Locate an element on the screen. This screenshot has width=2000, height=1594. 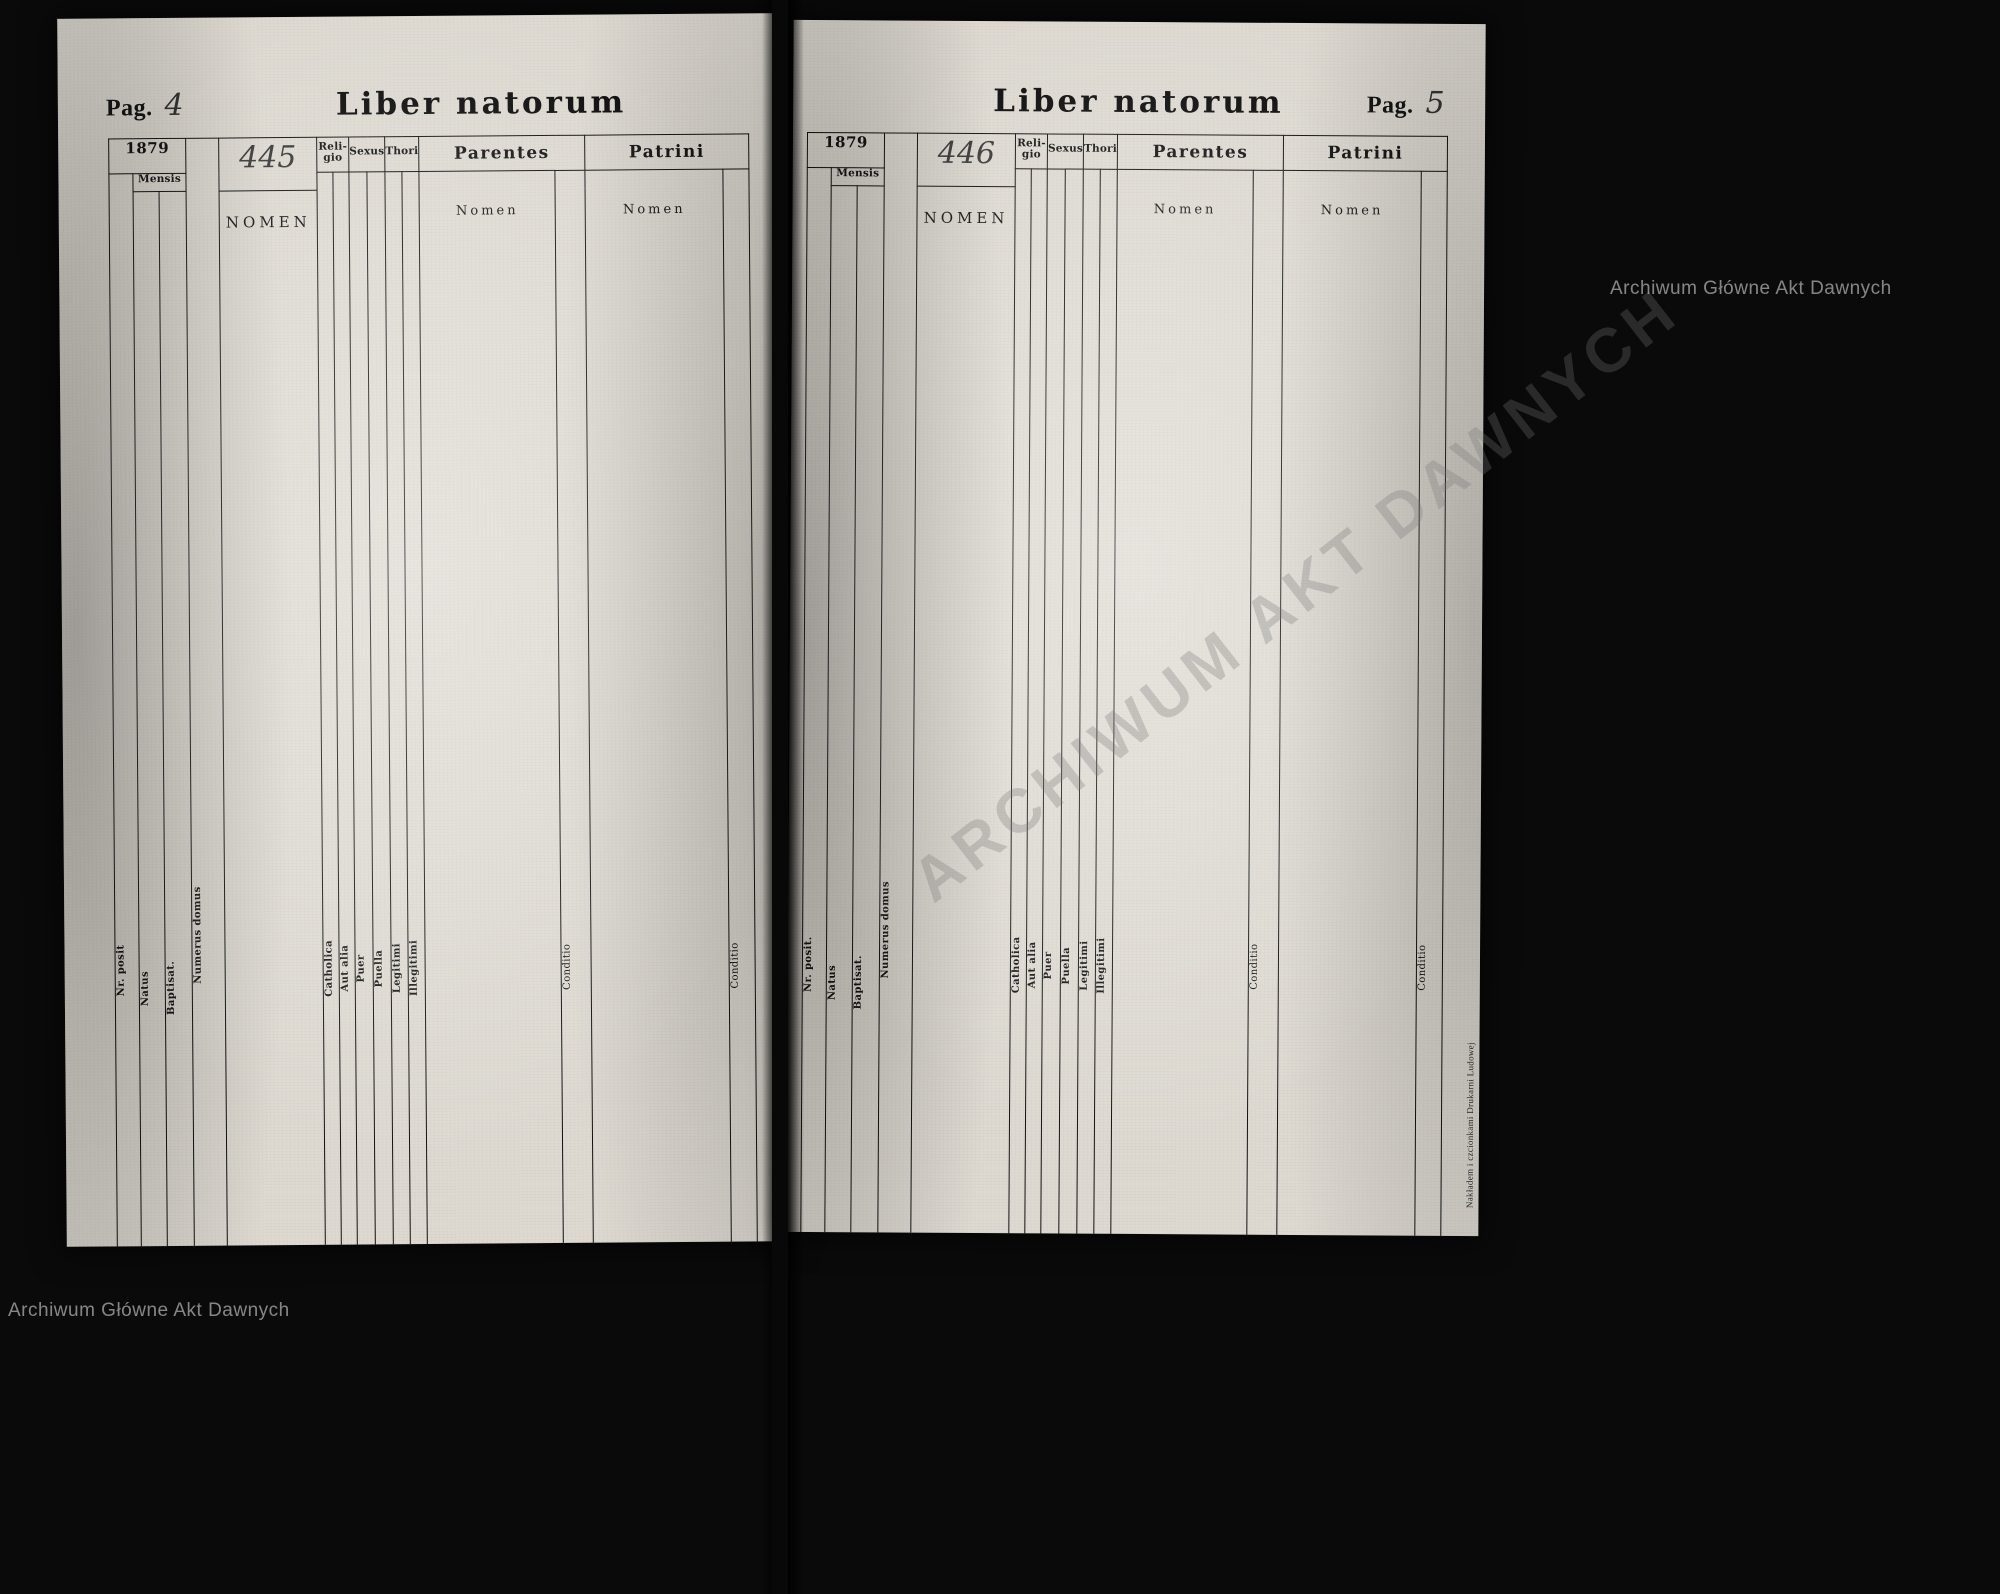
left-mensis-header: Mensis is located at coordinates (159, 182).